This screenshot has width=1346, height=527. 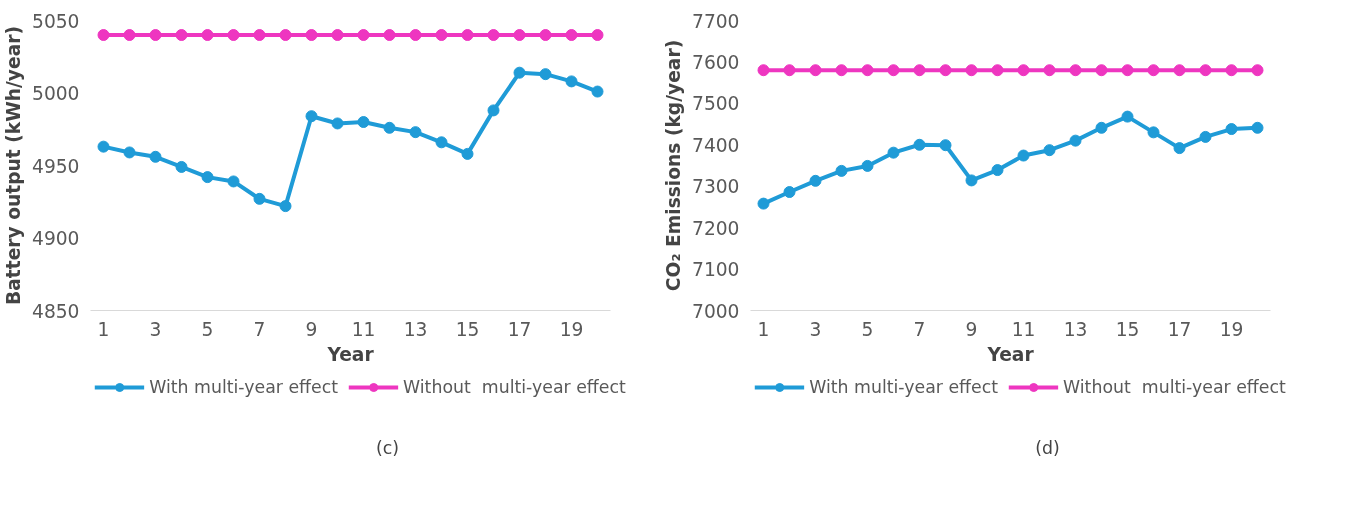 I want to click on x-tick-label: 19, so click(x=571, y=329).